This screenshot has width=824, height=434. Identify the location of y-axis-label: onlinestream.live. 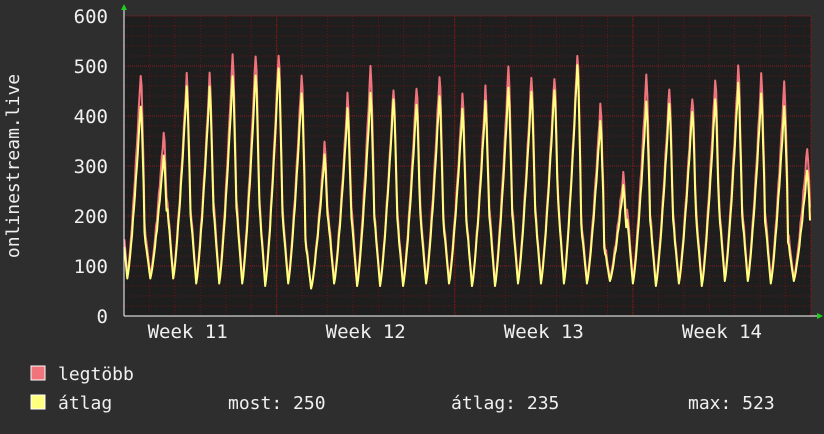
(13, 166).